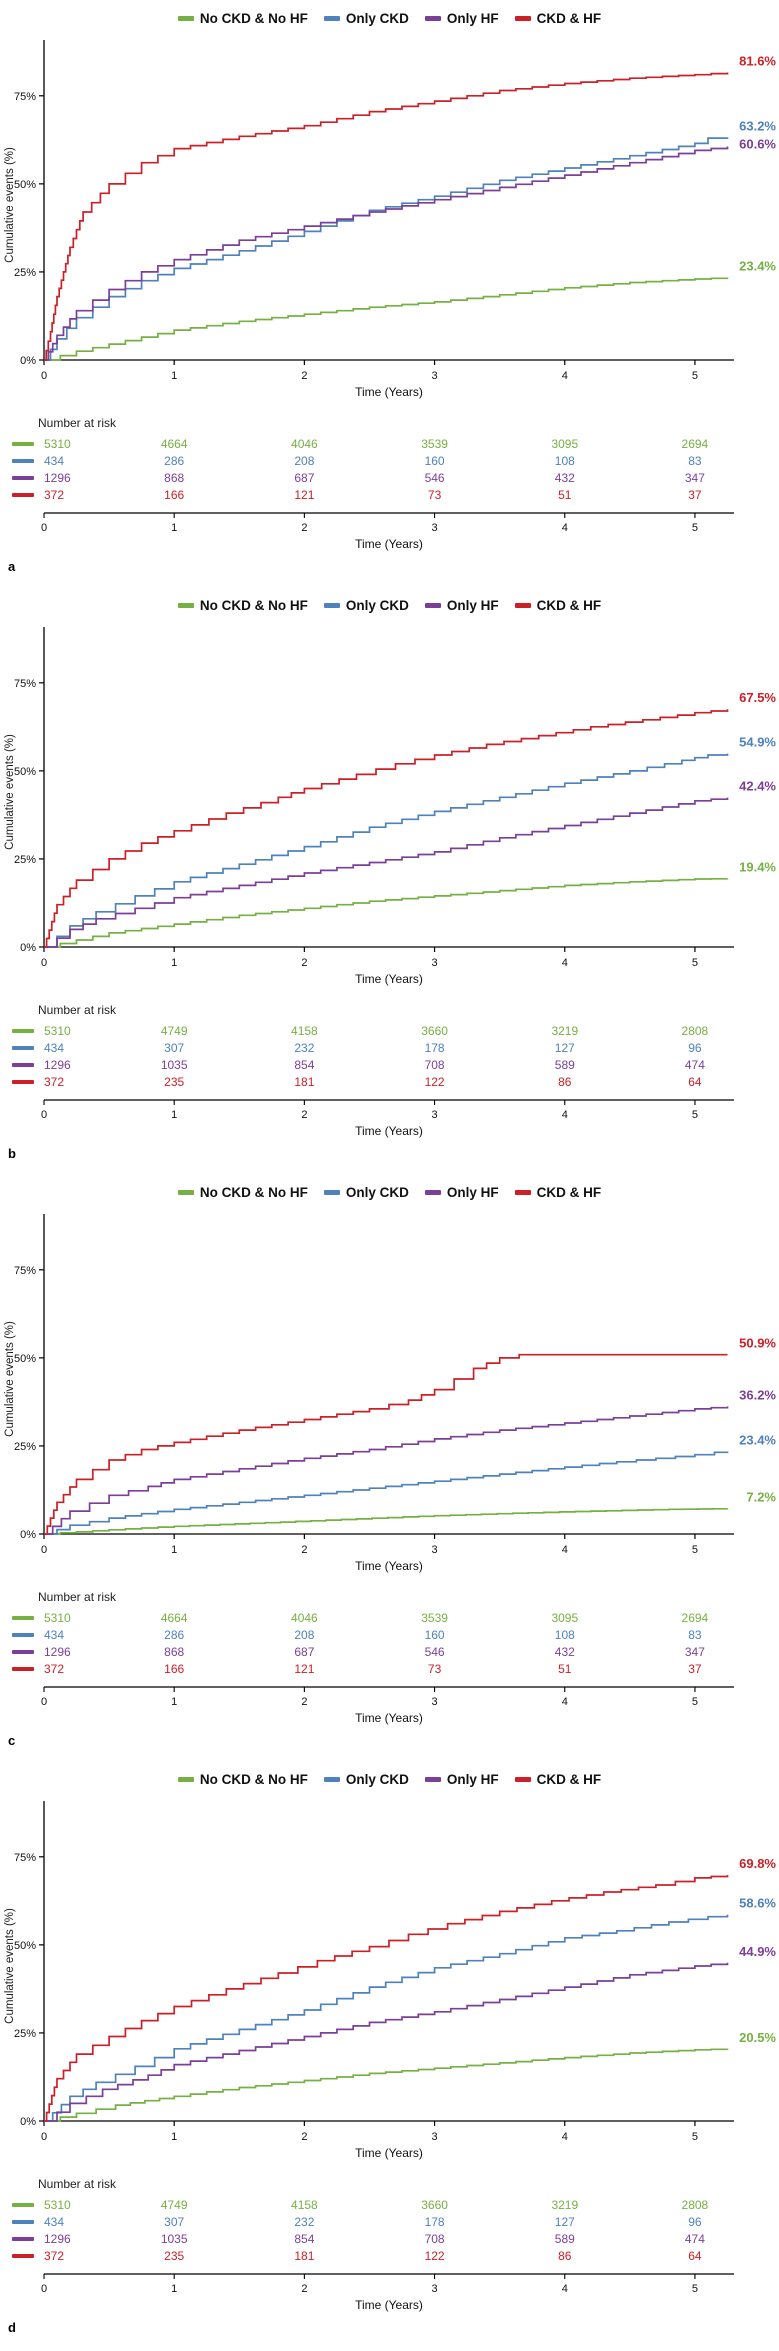  Describe the element at coordinates (565, 444) in the screenshot. I see `risk-count: 3095` at that location.